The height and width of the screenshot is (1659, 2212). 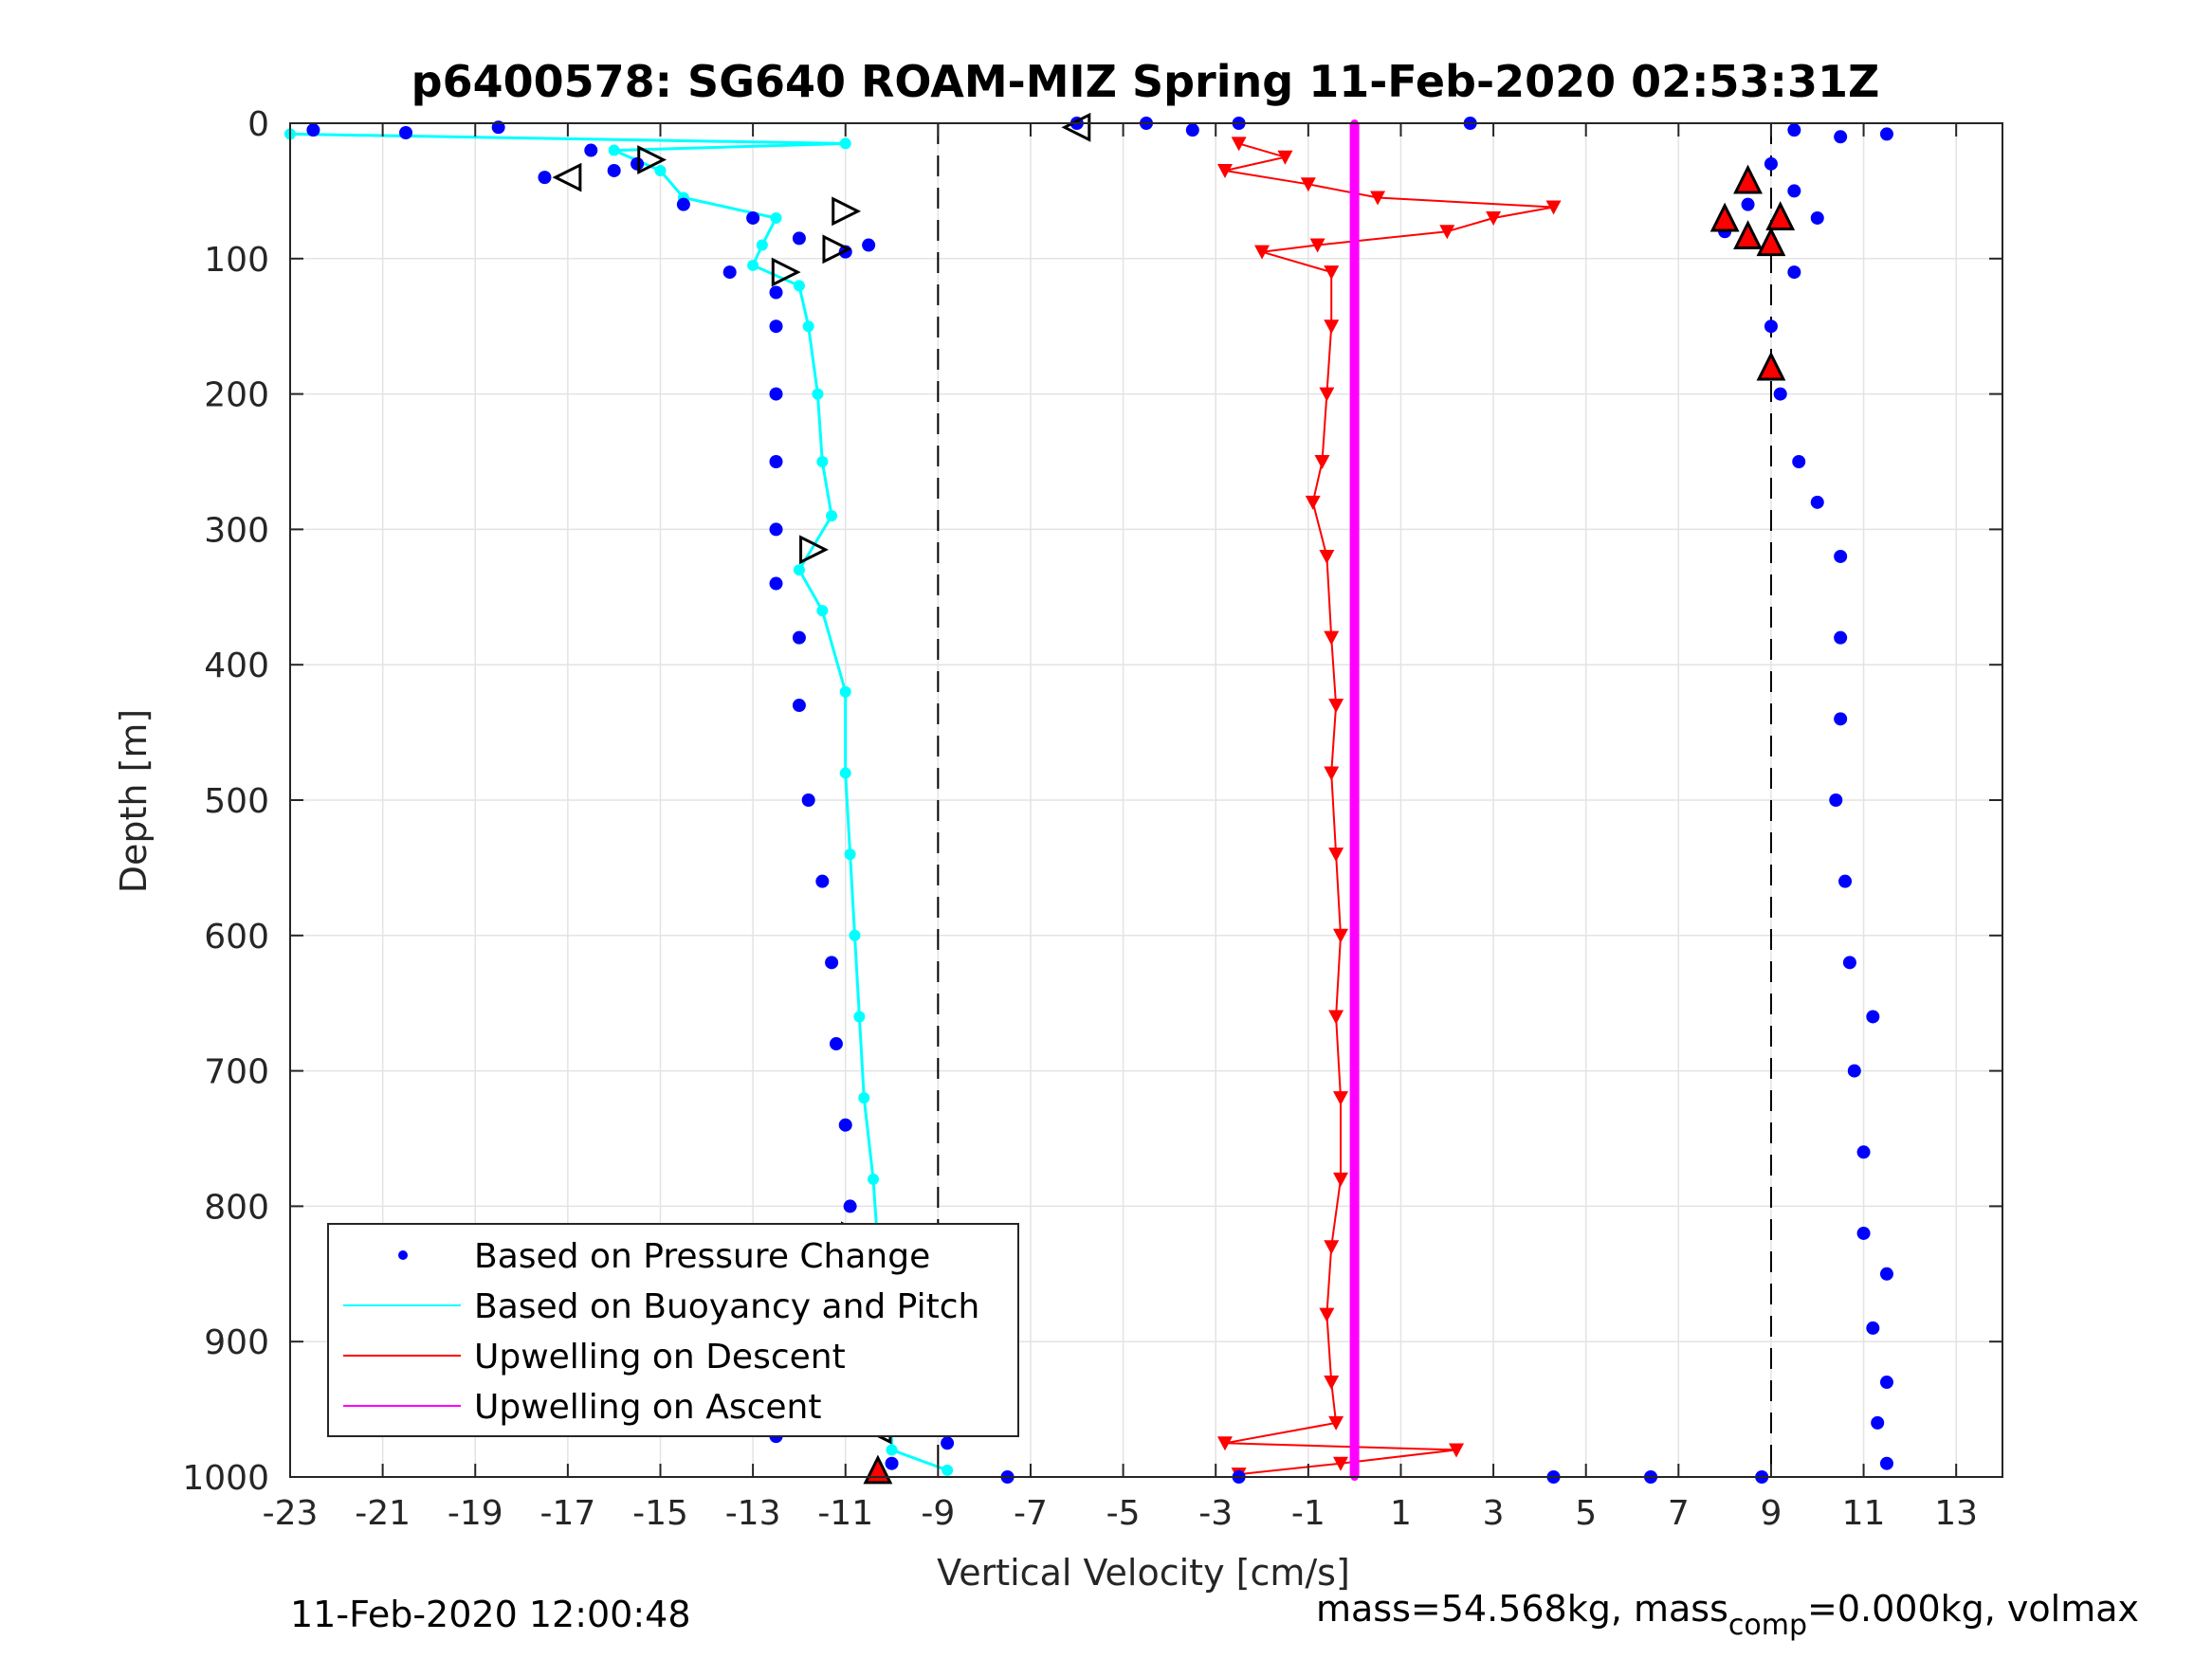 I want to click on legend-label-buoyancy: Based on Buoyancy and Pitch, so click(x=726, y=1306).